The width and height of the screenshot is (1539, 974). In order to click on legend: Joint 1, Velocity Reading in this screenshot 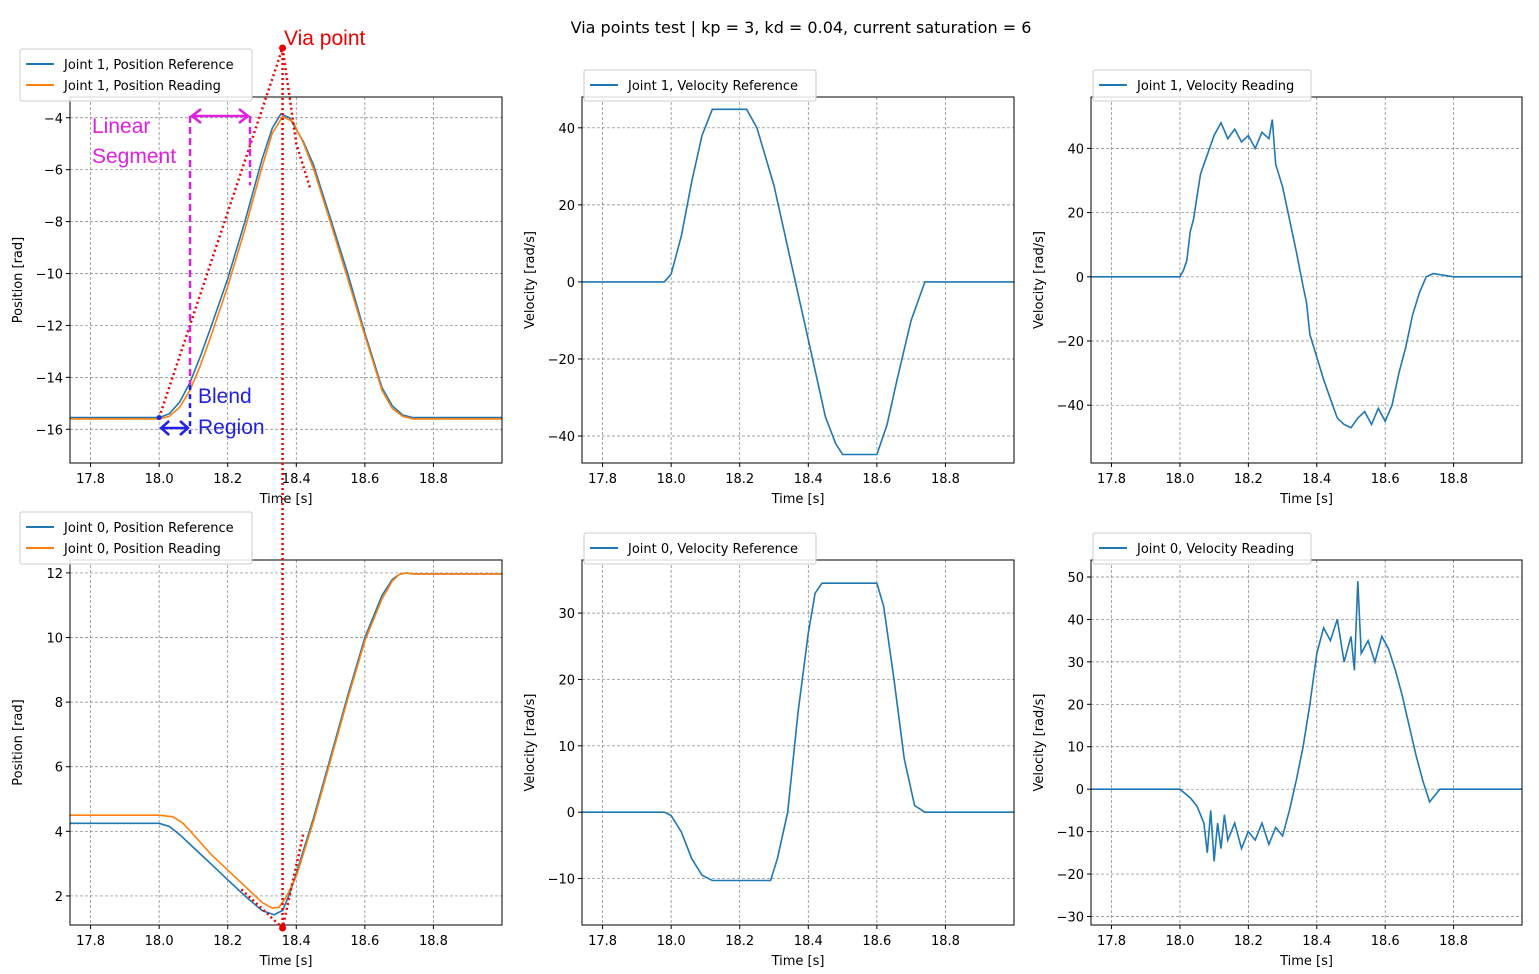, I will do `click(1202, 85)`.